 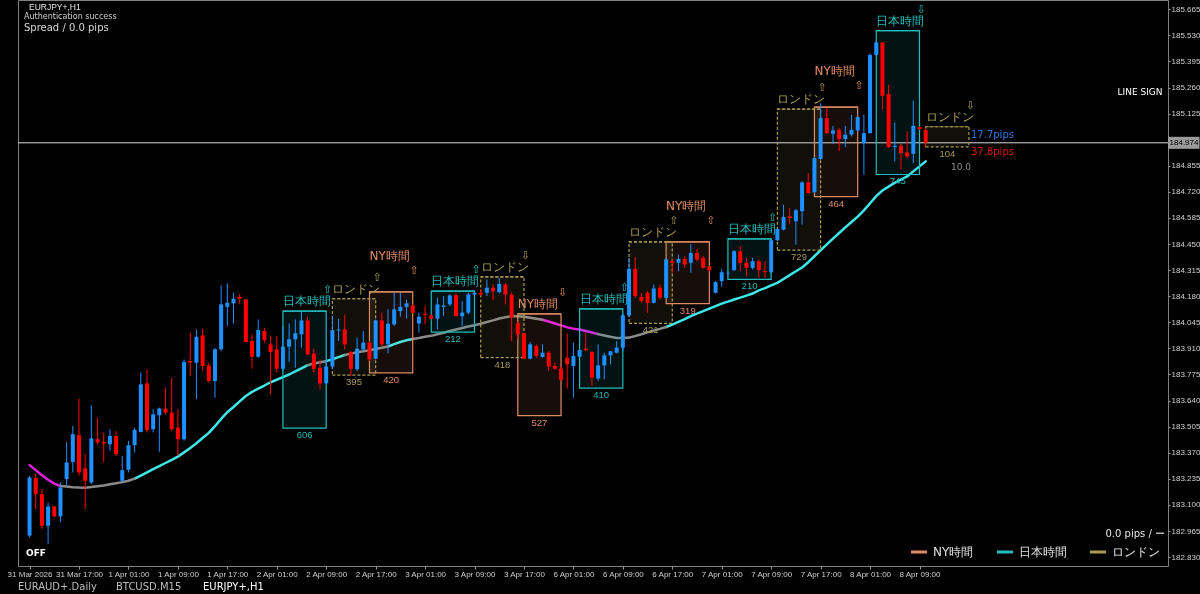 I want to click on chart-title: EURJPY+,H1, so click(x=55, y=7).